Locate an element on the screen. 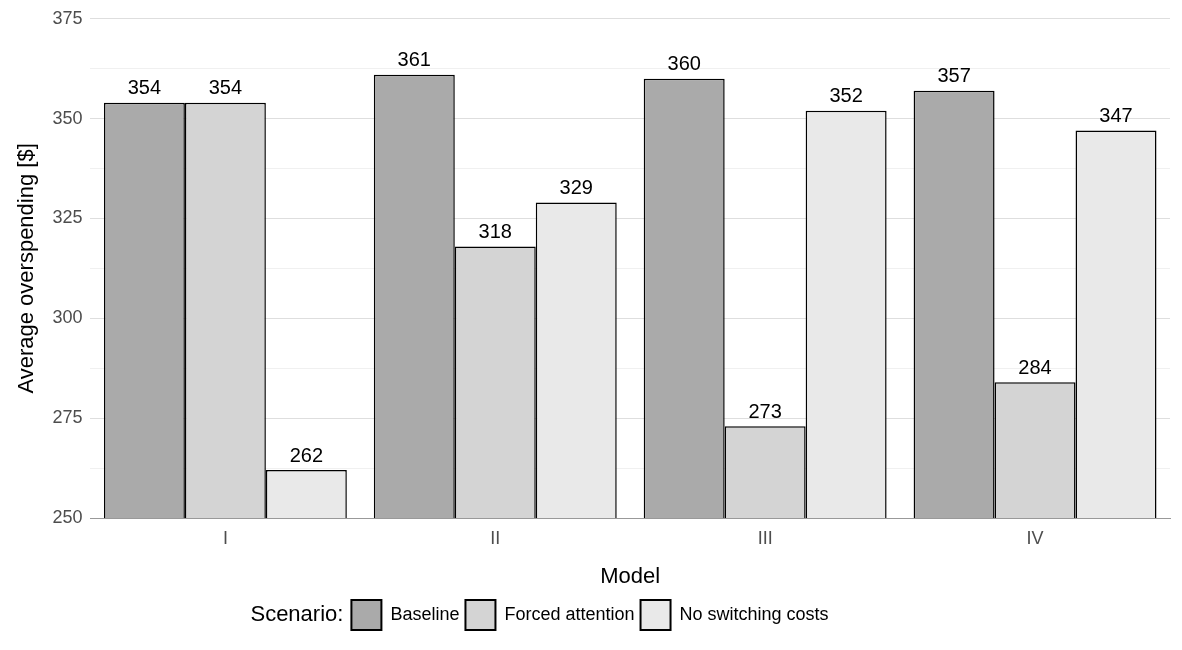 The image size is (1182, 650). data-label: 347 is located at coordinates (1116, 115).